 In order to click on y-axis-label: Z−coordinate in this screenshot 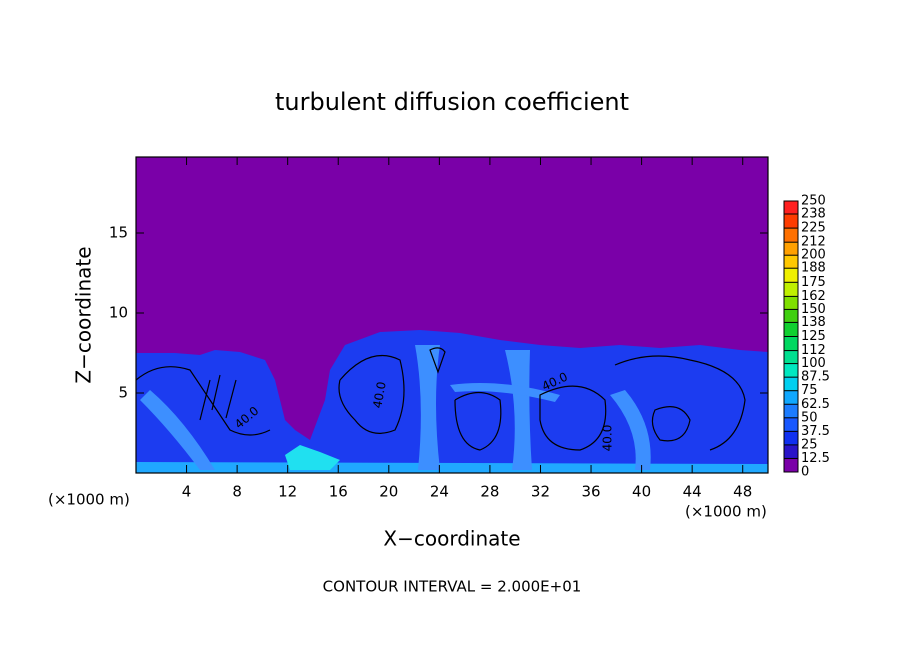, I will do `click(84, 314)`.